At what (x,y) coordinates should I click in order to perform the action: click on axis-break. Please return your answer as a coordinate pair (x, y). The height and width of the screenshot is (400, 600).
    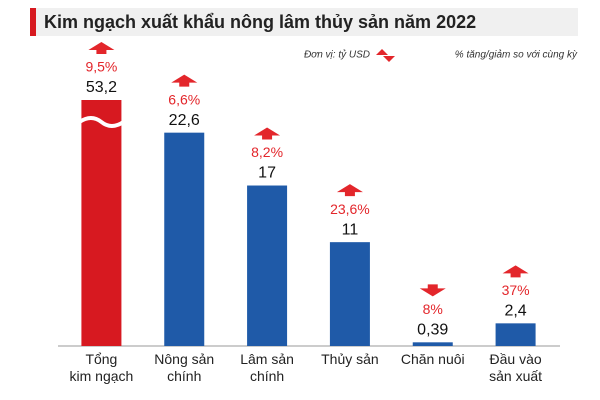
    Looking at the image, I should click on (101, 122).